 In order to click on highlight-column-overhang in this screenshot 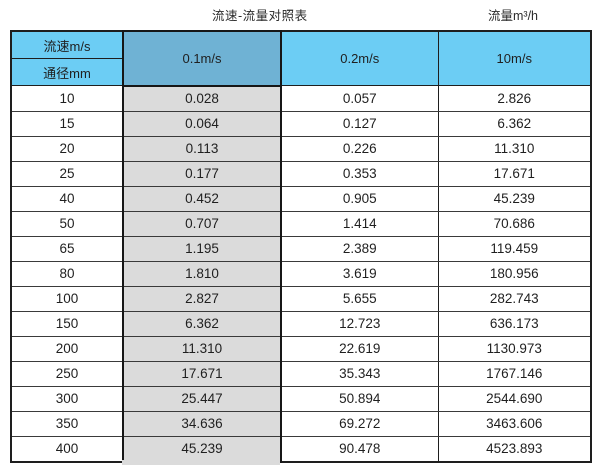, I will do `click(201, 462)`.